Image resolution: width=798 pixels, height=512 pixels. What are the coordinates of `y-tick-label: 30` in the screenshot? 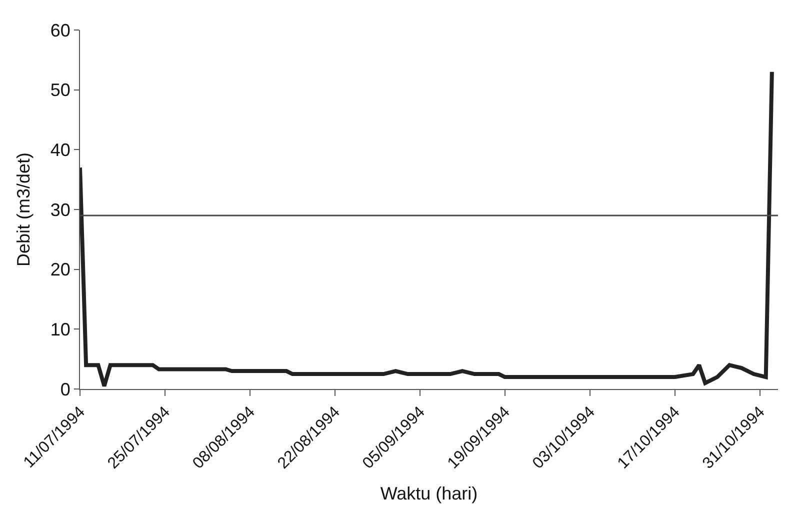 It's located at (60, 210).